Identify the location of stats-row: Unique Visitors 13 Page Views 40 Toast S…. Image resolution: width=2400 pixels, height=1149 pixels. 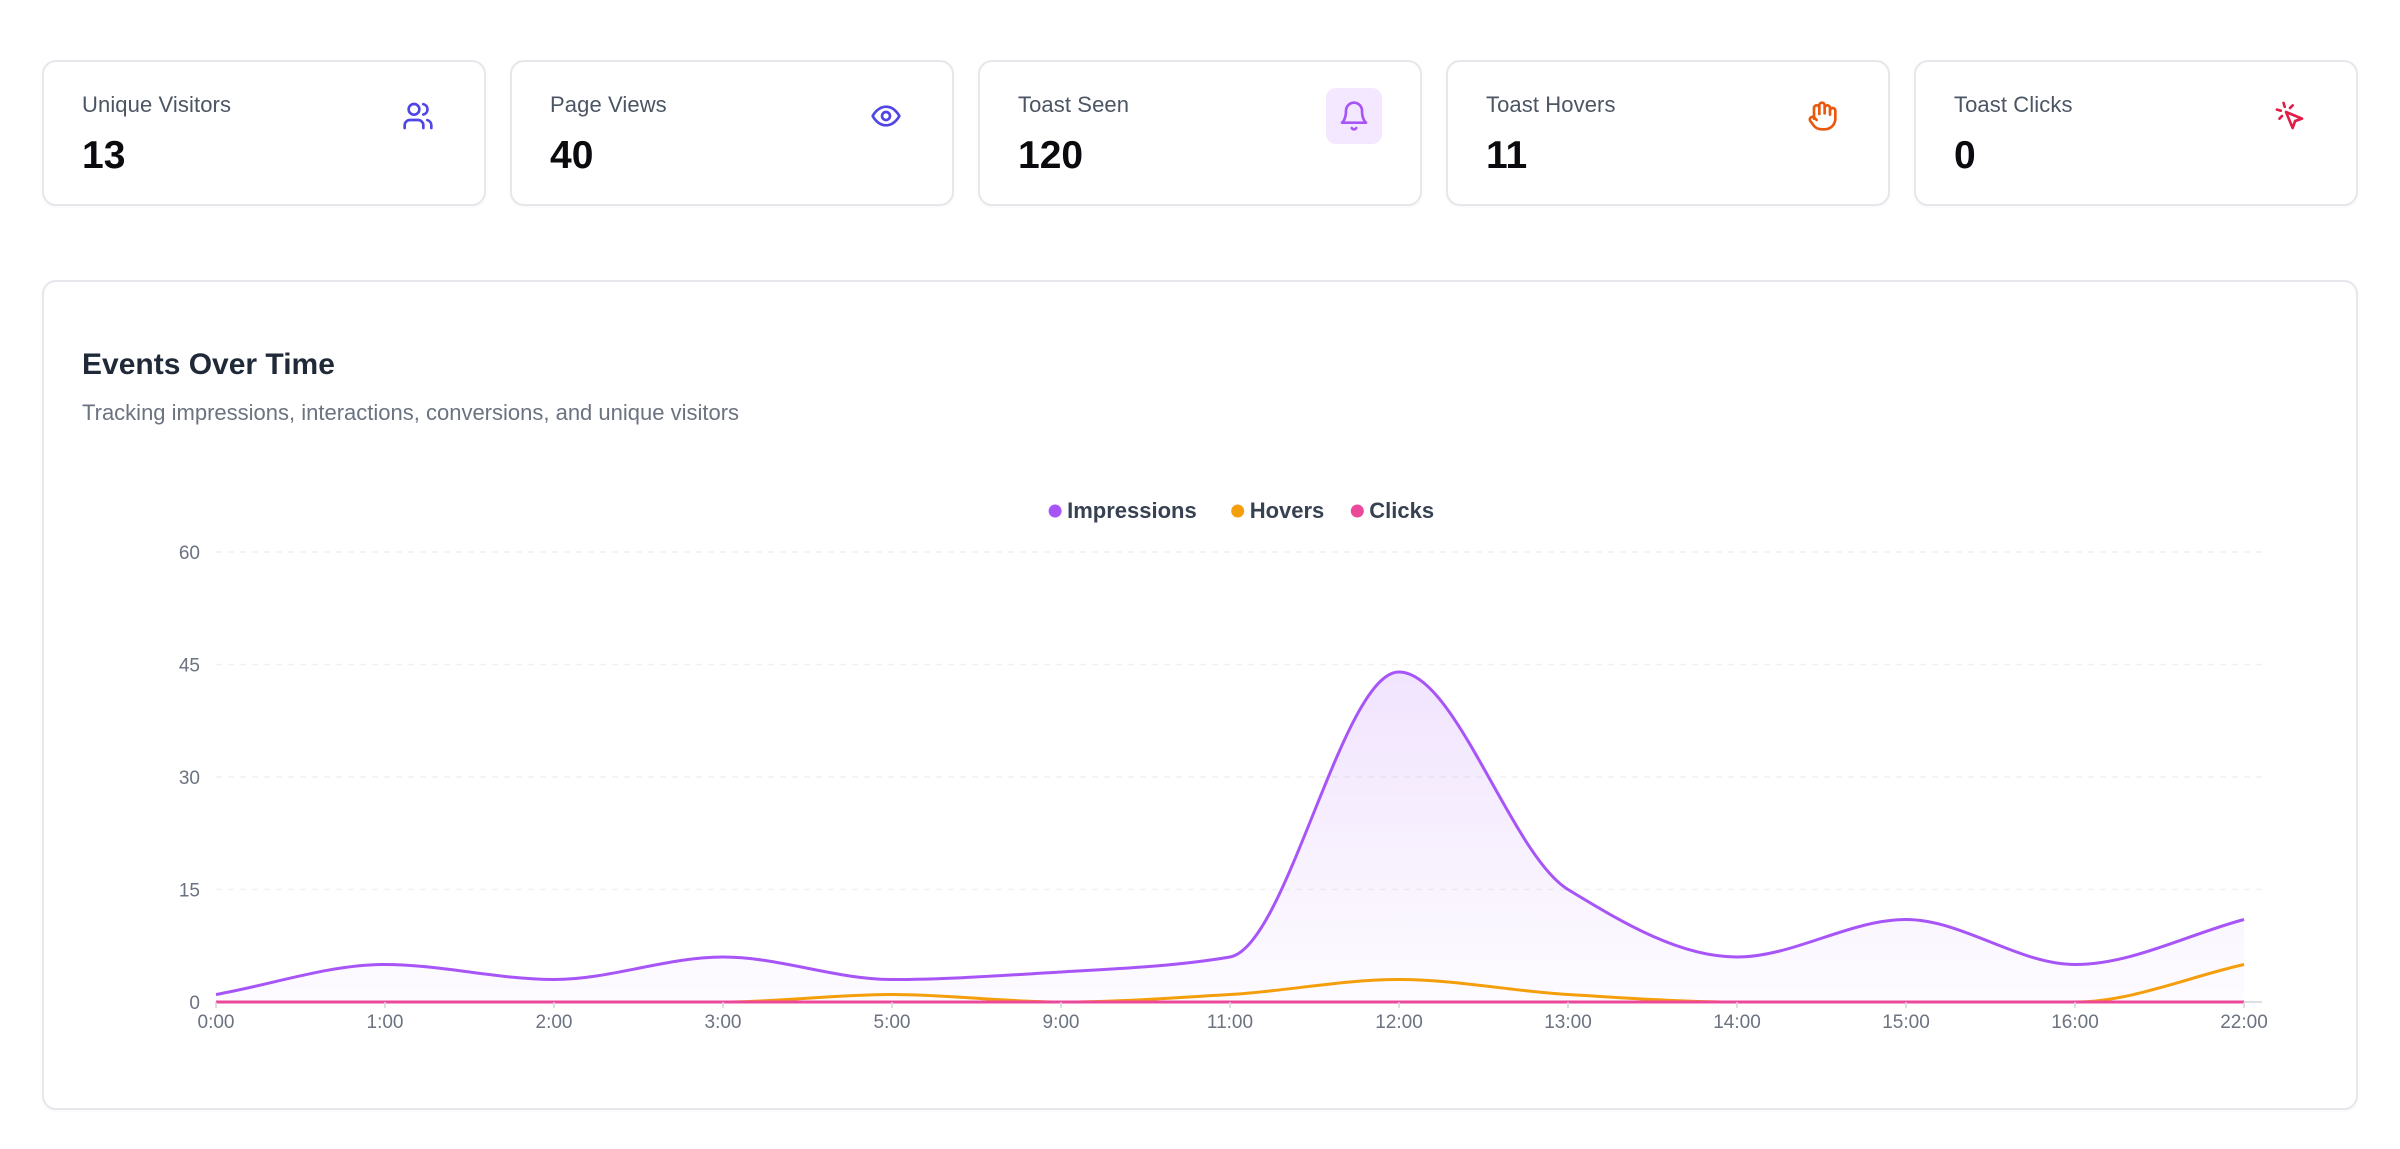
(1200, 133).